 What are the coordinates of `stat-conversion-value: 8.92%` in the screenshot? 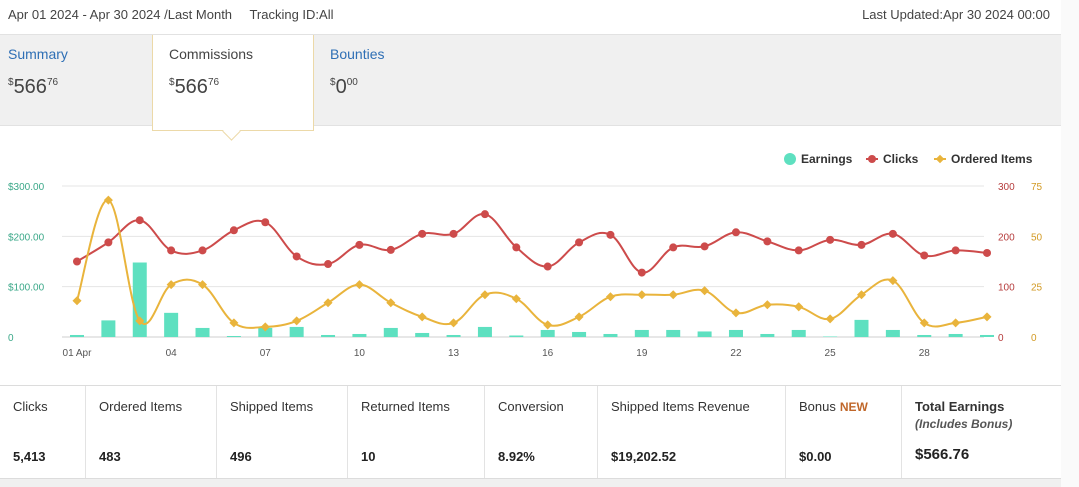 It's located at (516, 456).